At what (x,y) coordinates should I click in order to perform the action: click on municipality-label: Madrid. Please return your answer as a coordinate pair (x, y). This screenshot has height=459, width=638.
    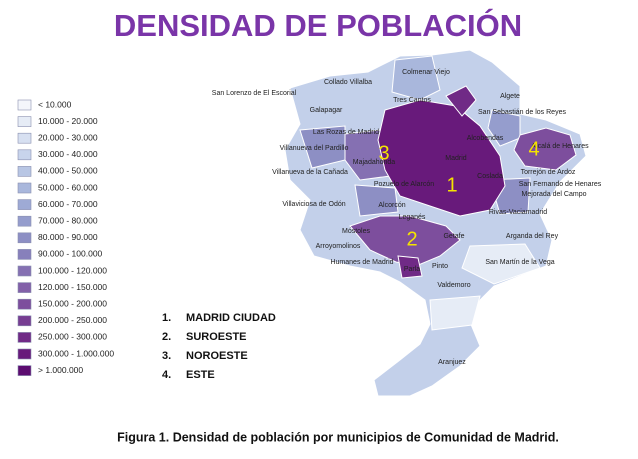
    Looking at the image, I should click on (456, 158).